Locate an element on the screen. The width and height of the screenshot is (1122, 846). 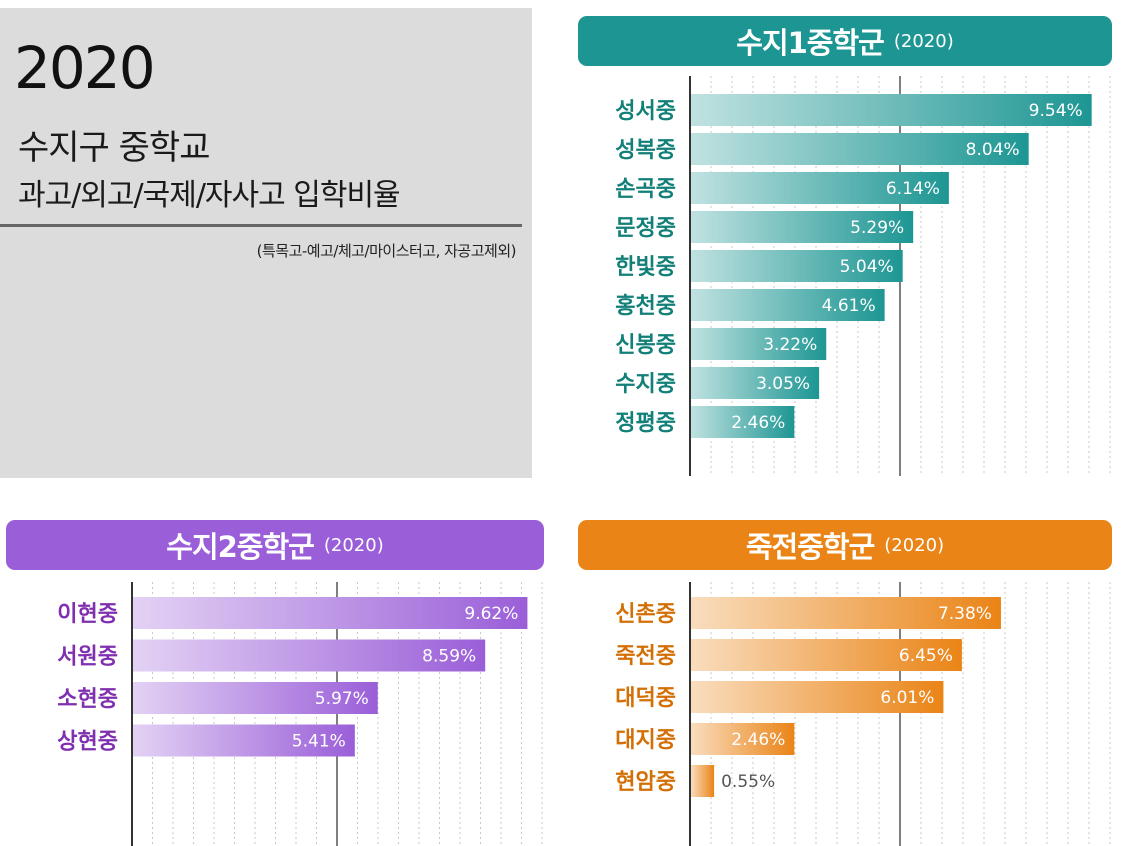
data-label: 6.01% is located at coordinates (907, 698).